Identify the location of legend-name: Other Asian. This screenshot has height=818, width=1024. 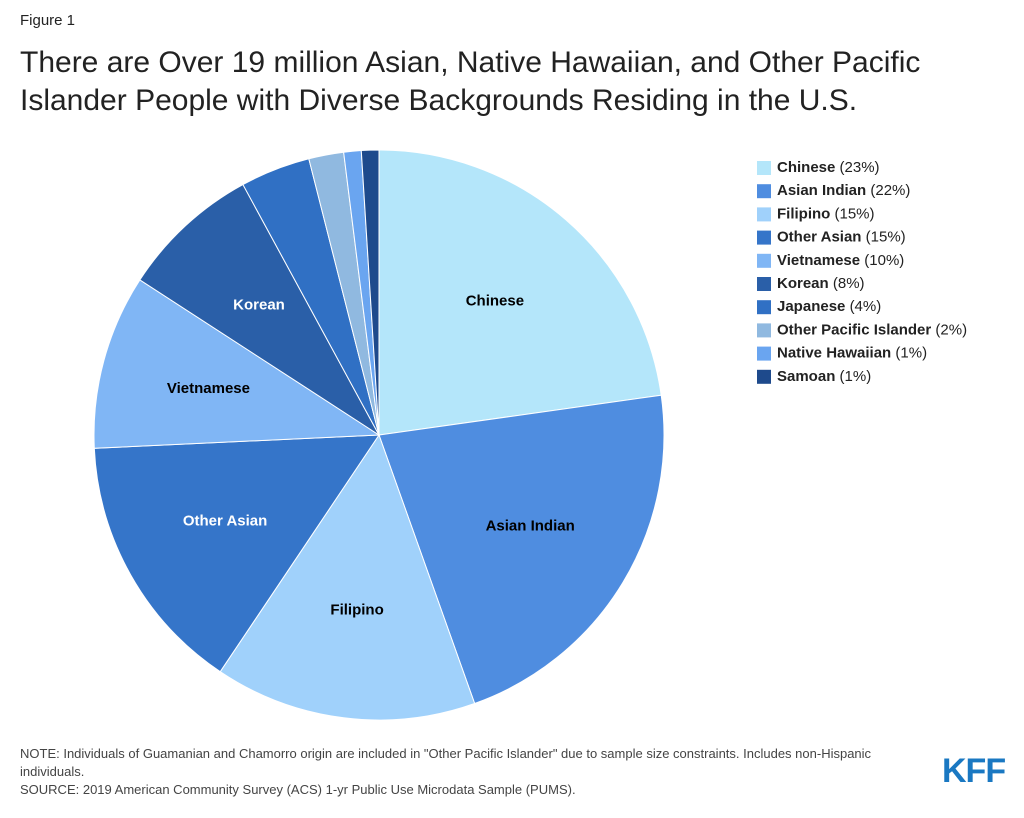
(819, 237).